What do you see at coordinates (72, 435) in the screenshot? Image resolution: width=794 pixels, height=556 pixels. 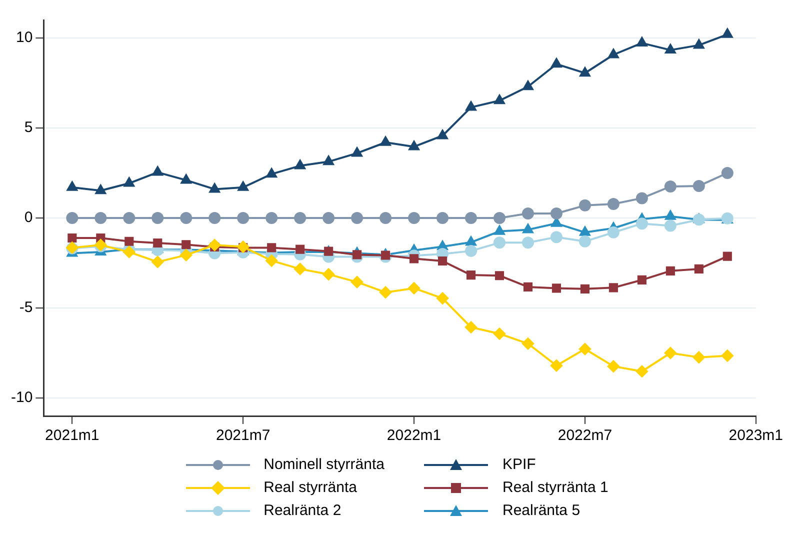 I see `x-tick-label: 2021m1` at bounding box center [72, 435].